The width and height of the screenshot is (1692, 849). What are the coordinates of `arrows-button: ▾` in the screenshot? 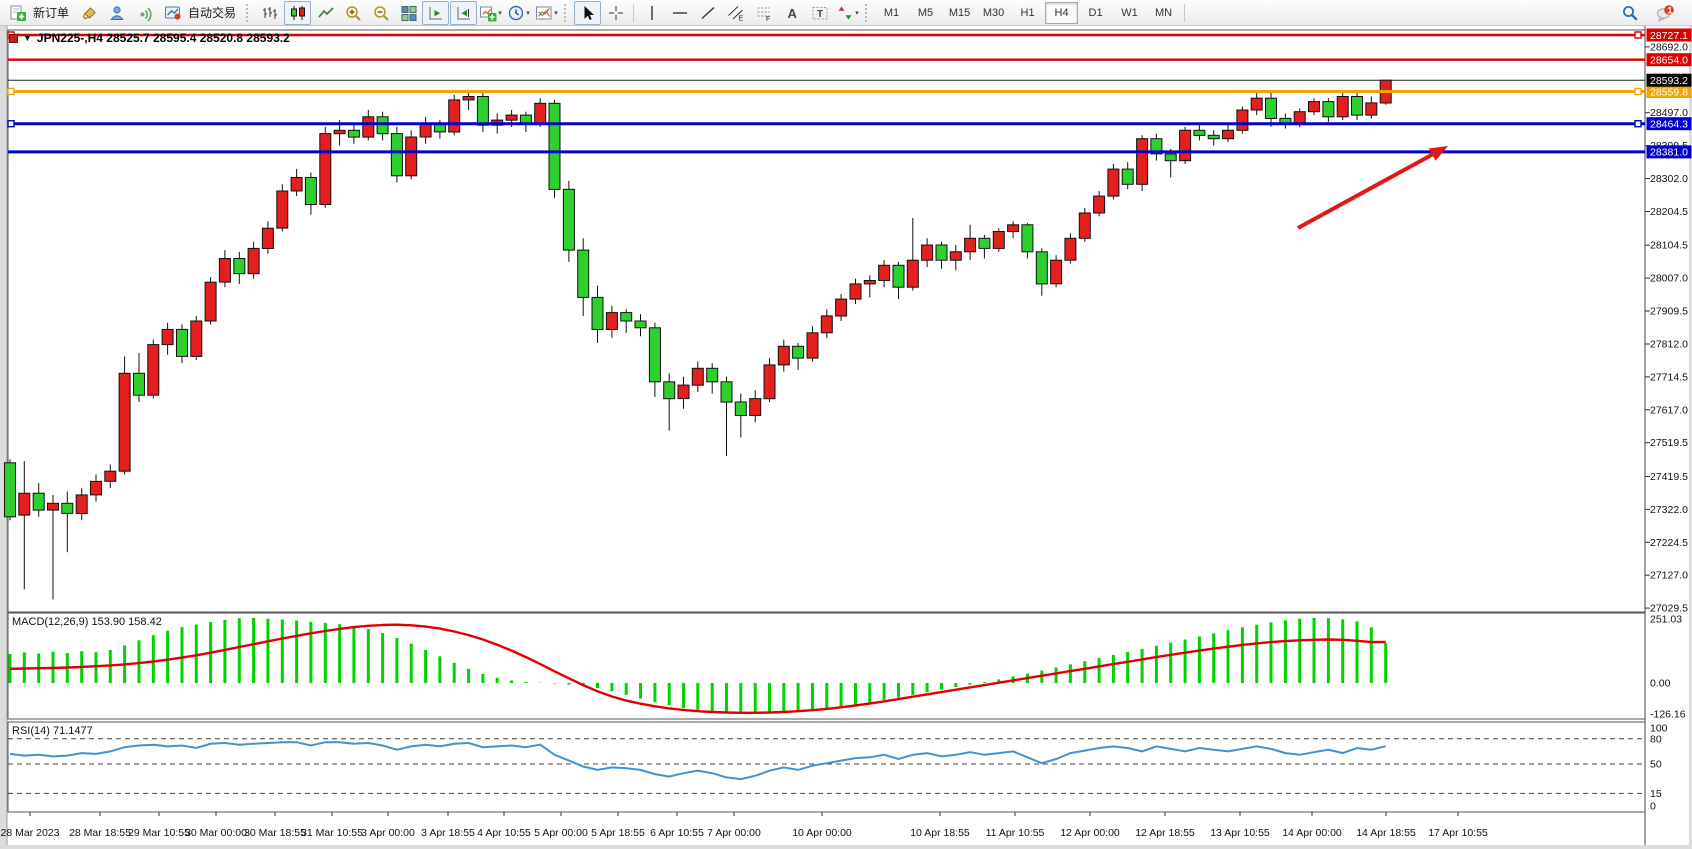 It's located at (847, 13).